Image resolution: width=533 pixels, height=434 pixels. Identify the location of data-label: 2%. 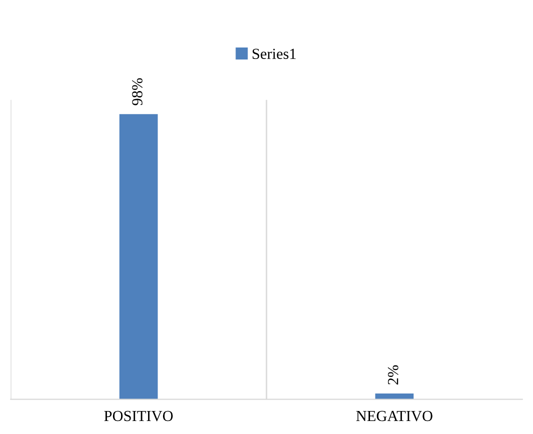
(393, 374).